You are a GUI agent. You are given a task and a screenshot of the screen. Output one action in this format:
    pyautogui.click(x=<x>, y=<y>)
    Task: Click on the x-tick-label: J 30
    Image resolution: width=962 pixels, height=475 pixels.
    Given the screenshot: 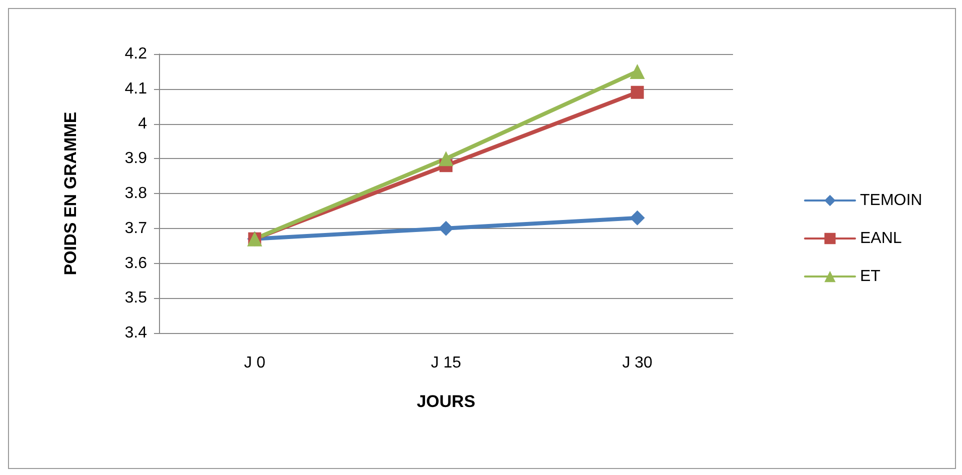 What is the action you would take?
    pyautogui.click(x=637, y=363)
    